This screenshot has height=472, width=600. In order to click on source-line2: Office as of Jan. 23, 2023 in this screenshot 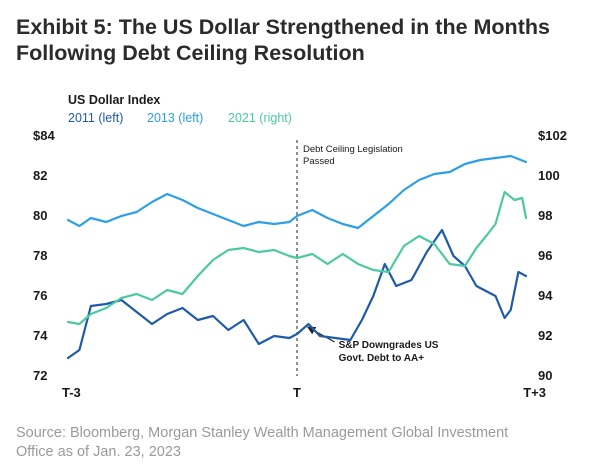, I will do `click(98, 452)`.